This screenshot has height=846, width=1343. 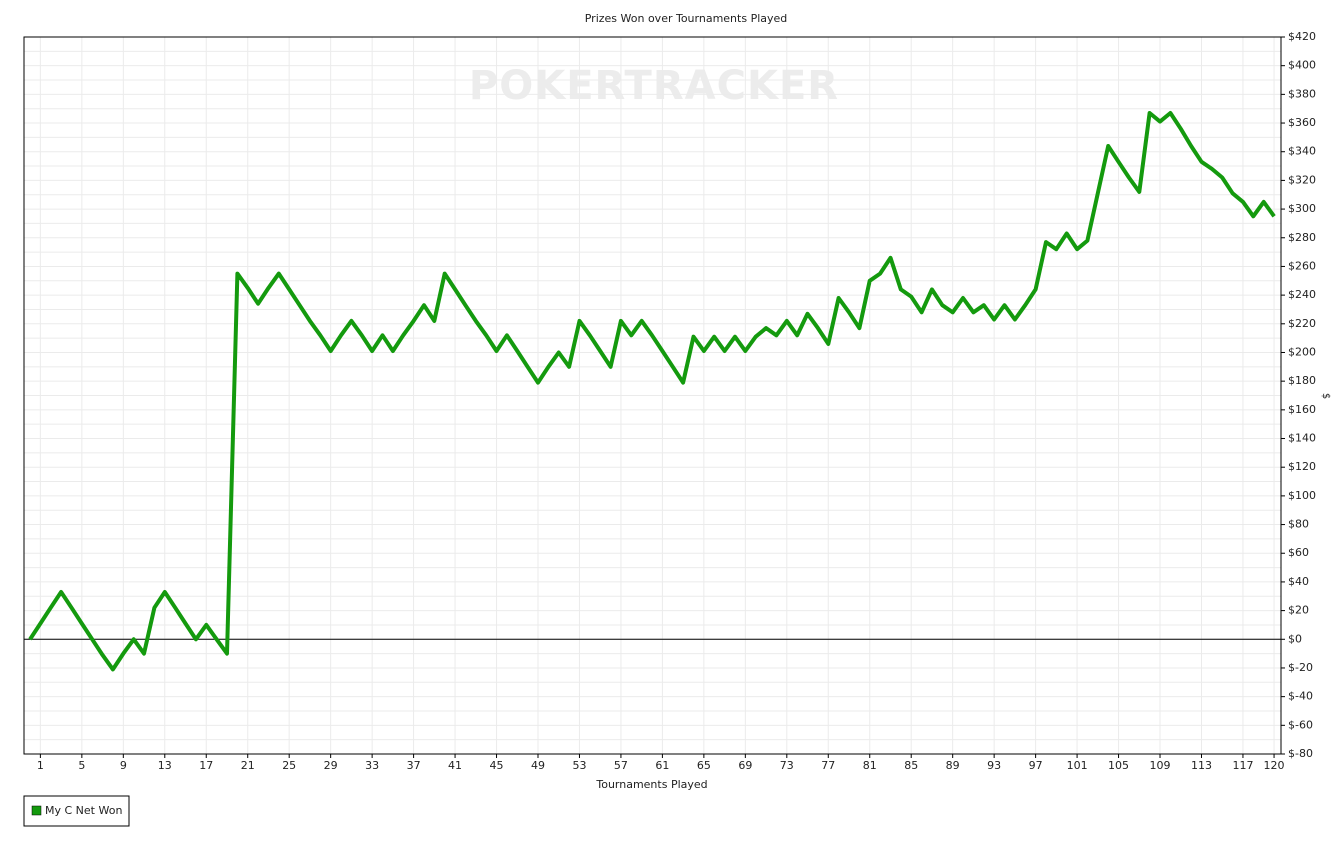 I want to click on y-axis-label: $, so click(x=1325, y=396).